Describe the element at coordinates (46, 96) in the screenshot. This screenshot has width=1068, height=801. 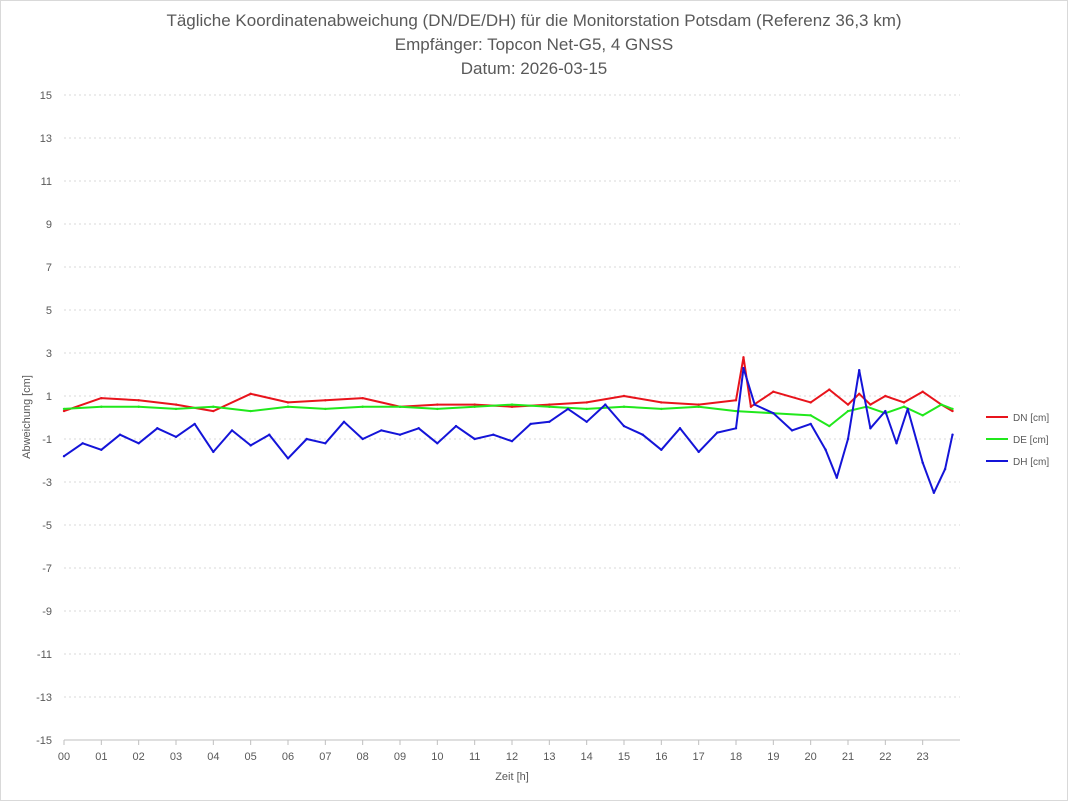
I see `y-tick-label: 15` at that location.